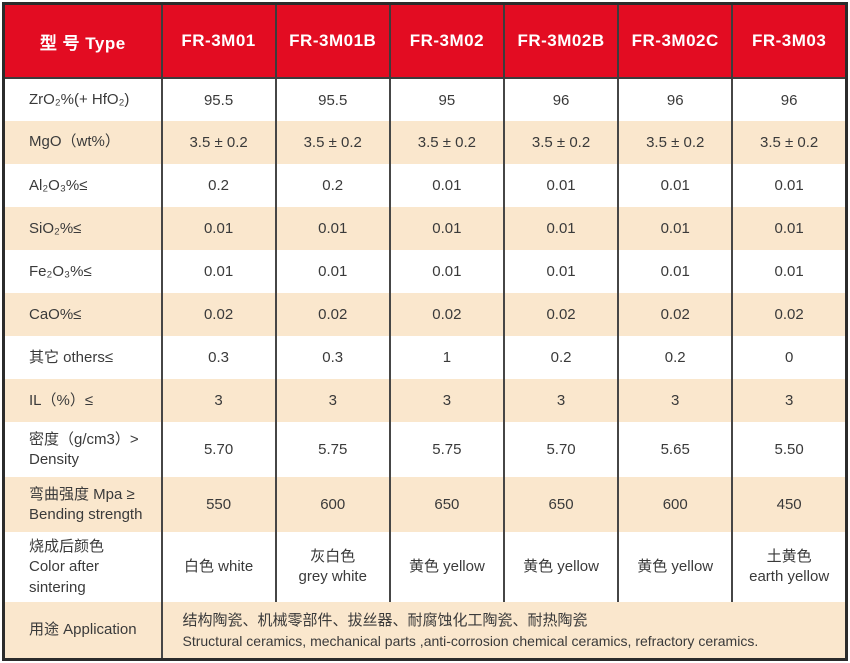 This screenshot has height=663, width=850. I want to click on table-cell: 550, so click(218, 505).